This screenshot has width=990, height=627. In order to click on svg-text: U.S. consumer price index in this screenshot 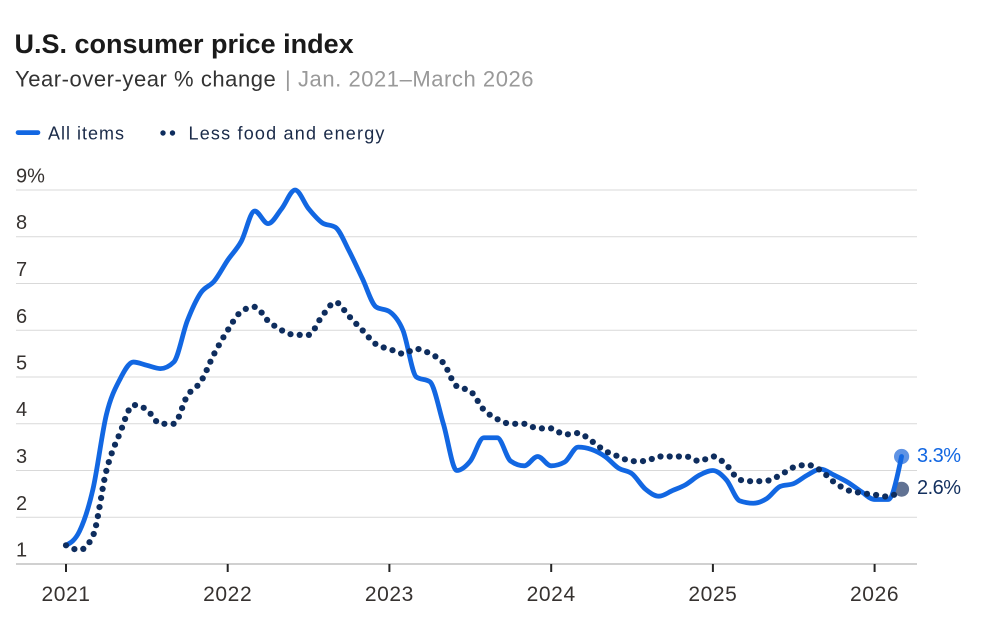, I will do `click(184, 44)`.